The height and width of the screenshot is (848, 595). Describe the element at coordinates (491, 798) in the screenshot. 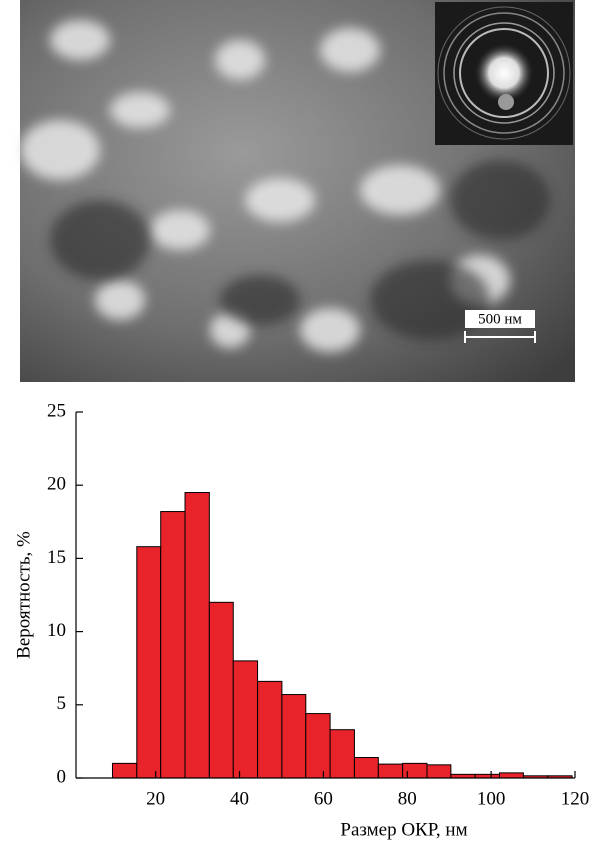

I see `x-tick-label: 100` at that location.